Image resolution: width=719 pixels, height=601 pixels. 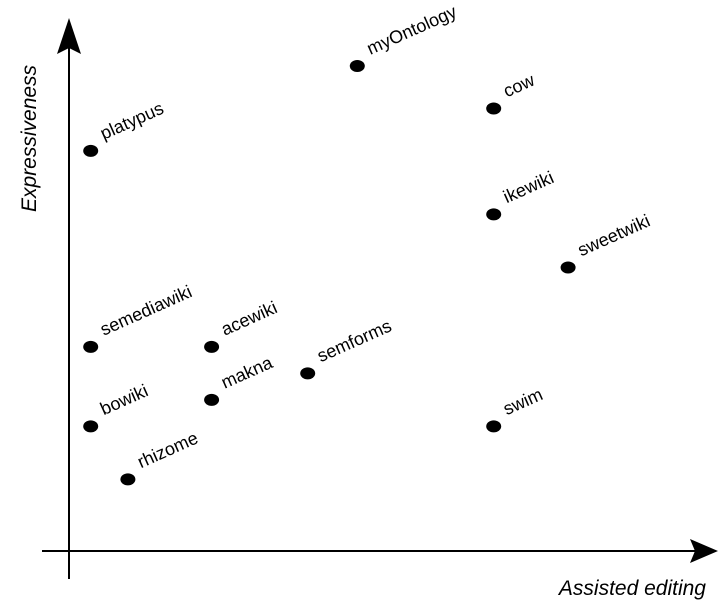 What do you see at coordinates (412, 29) in the screenshot?
I see `point-label: myOntology` at bounding box center [412, 29].